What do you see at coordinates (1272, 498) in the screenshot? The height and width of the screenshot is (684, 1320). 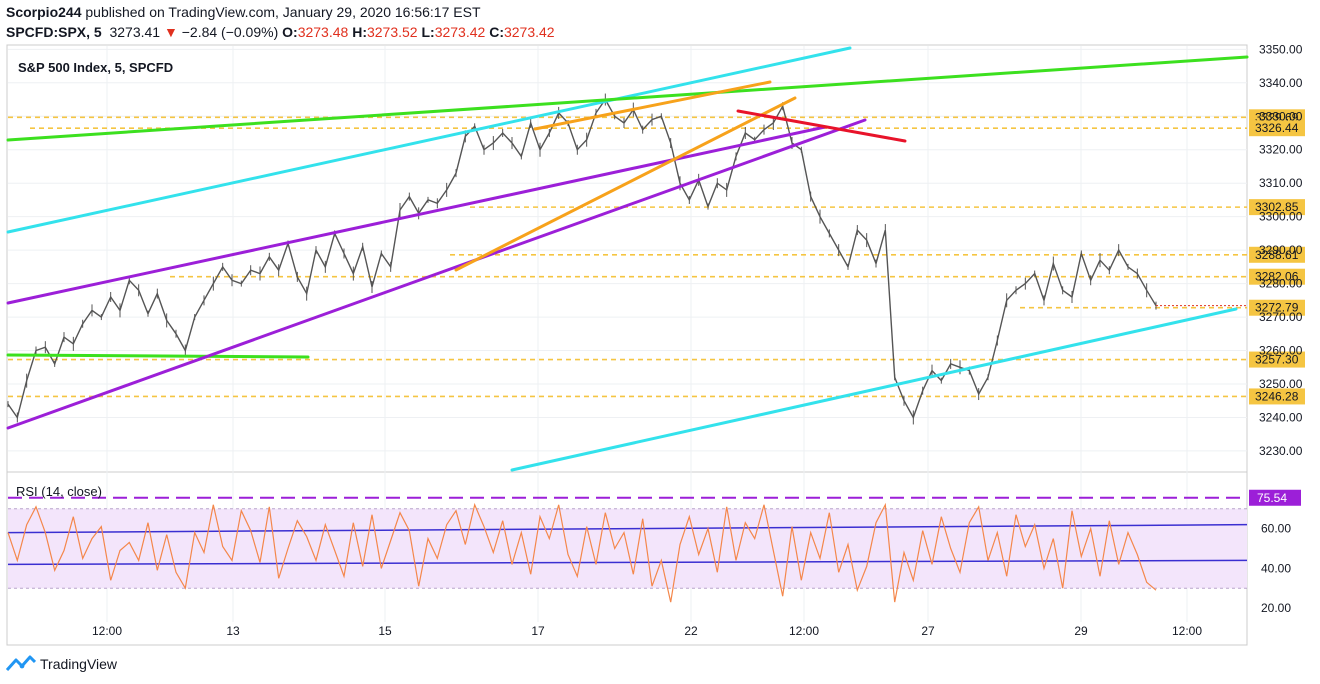 I see `rsi-level-label: 75.54` at bounding box center [1272, 498].